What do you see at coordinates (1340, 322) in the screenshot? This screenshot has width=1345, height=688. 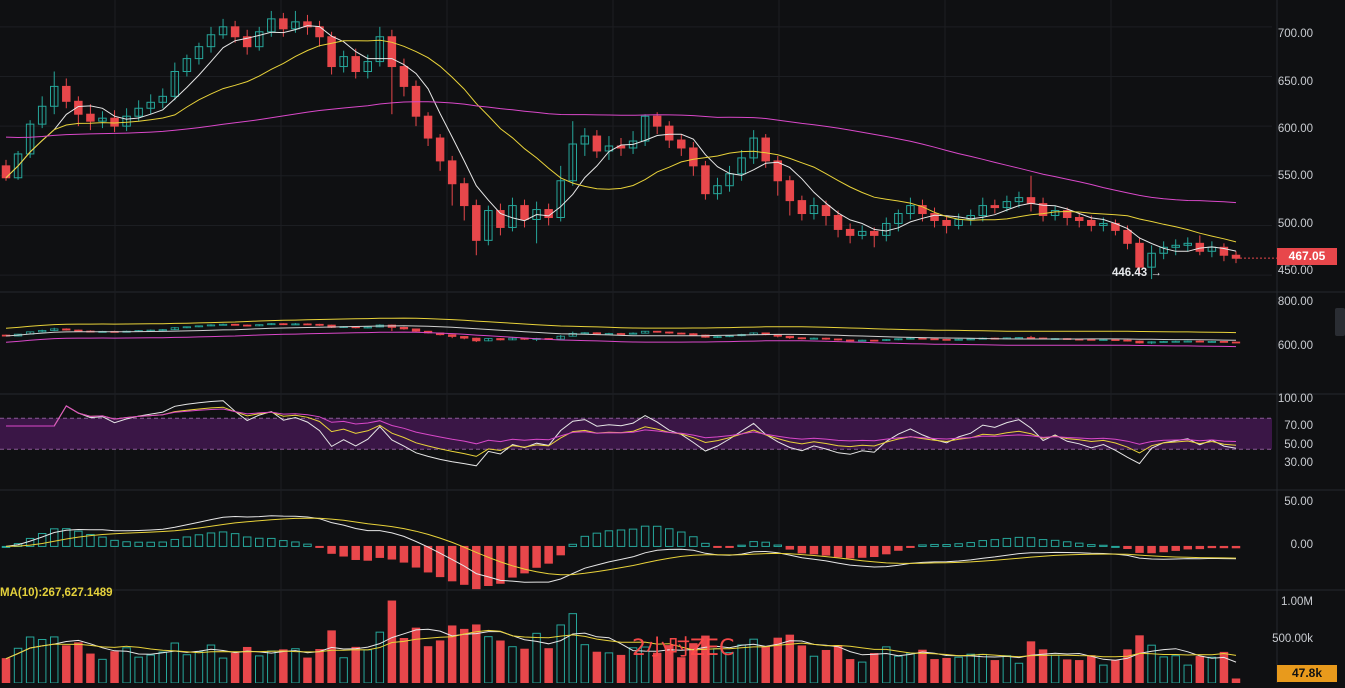 I see `axis-scroll-handle` at bounding box center [1340, 322].